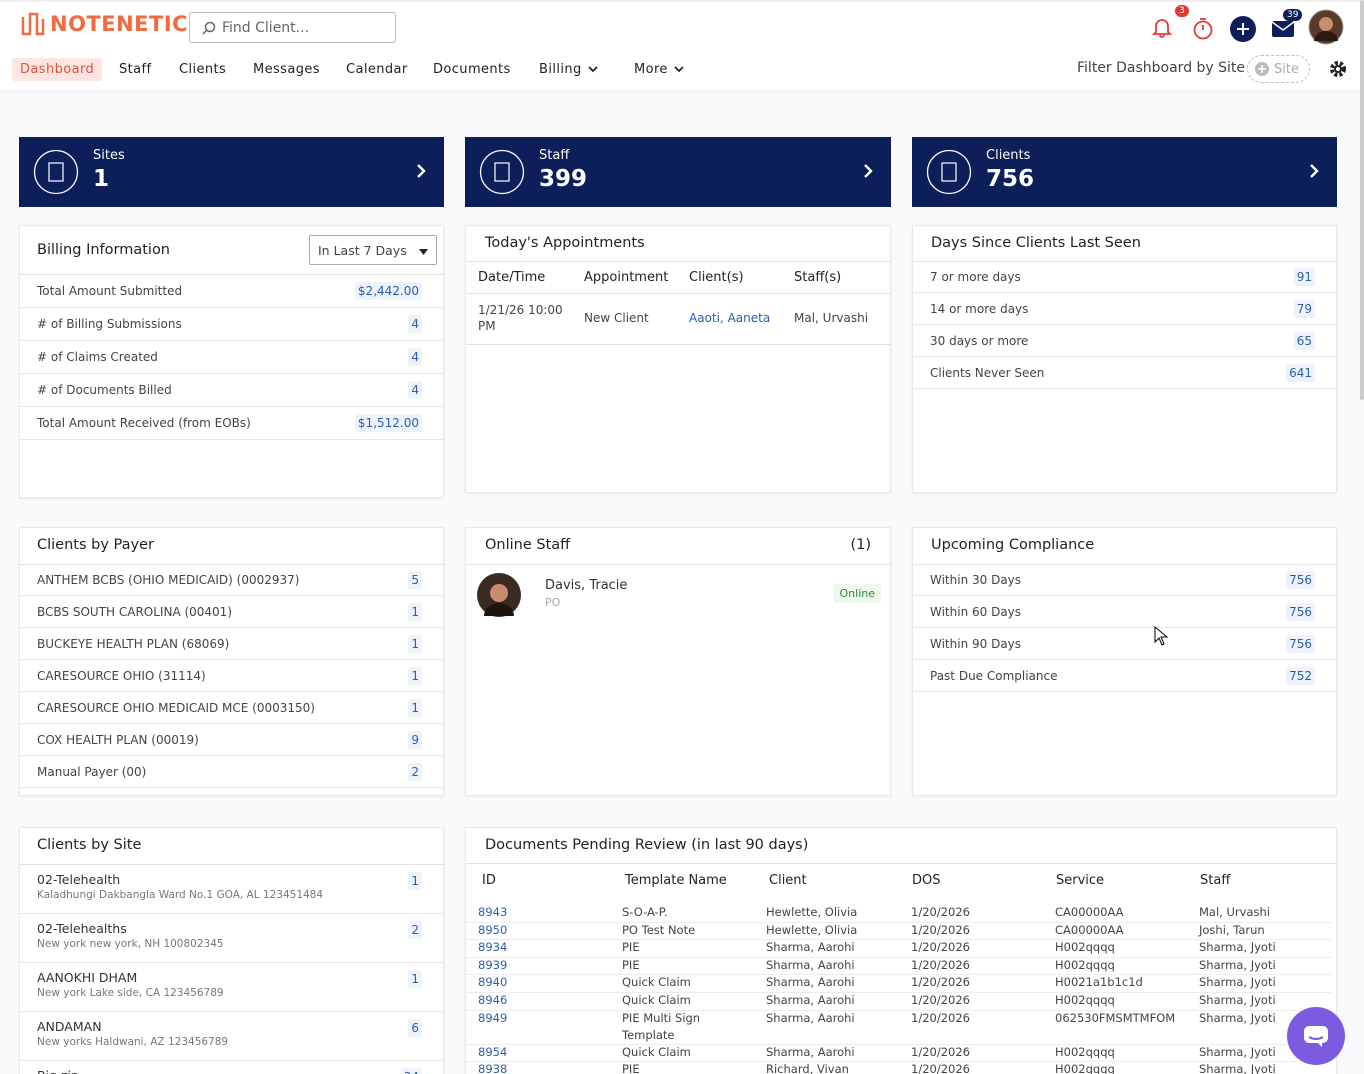  Describe the element at coordinates (975, 276) in the screenshot. I see `row-label: 7 or more days` at that location.